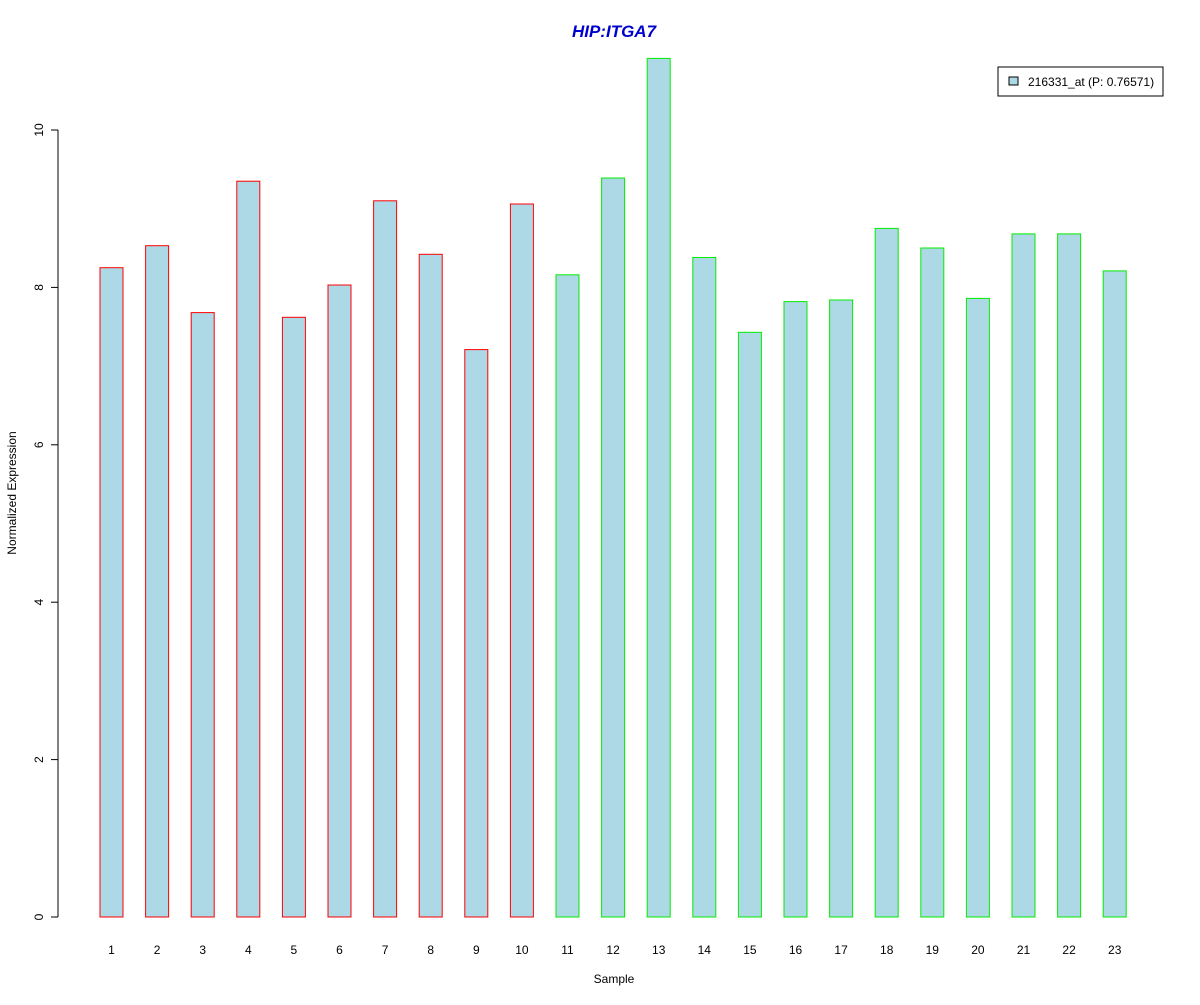 This screenshot has width=1200, height=1005. Describe the element at coordinates (978, 950) in the screenshot. I see `x-axis-tick-label: 20` at that location.